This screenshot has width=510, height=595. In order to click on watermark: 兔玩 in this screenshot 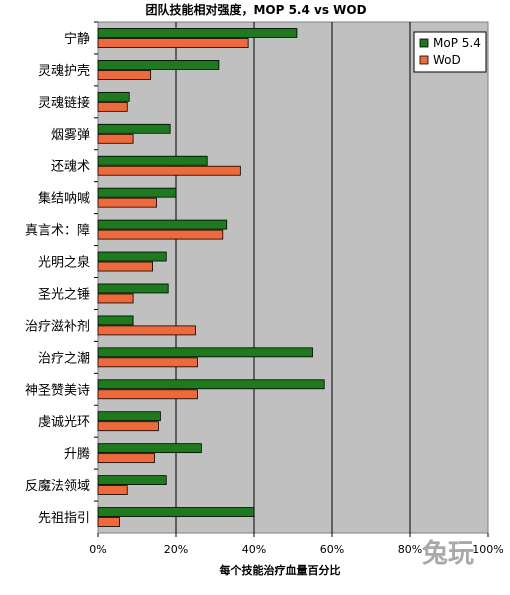, I will do `click(448, 554)`.